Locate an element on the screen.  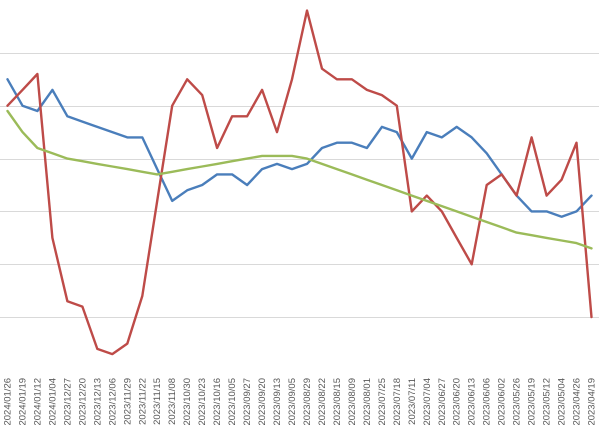
x-tick-label: 2023/06/13 is located at coordinates (472, 402).